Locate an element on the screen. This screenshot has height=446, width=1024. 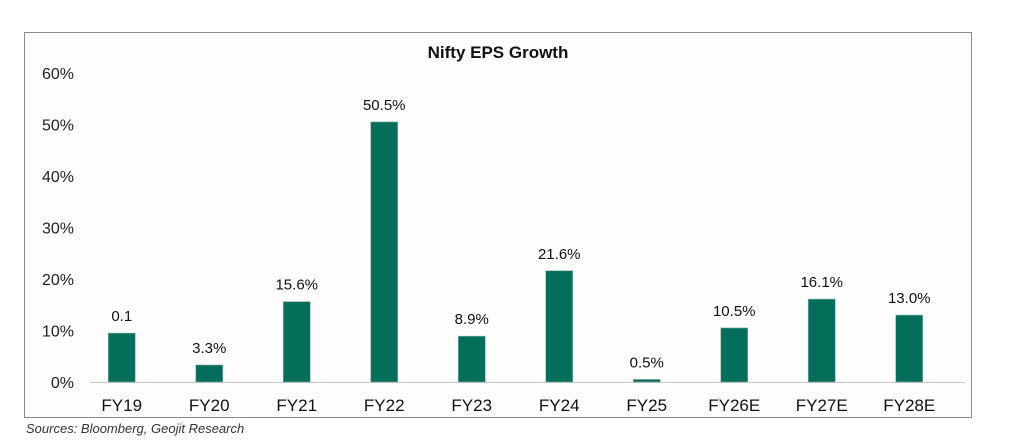
bar-fy27e is located at coordinates (821, 340).